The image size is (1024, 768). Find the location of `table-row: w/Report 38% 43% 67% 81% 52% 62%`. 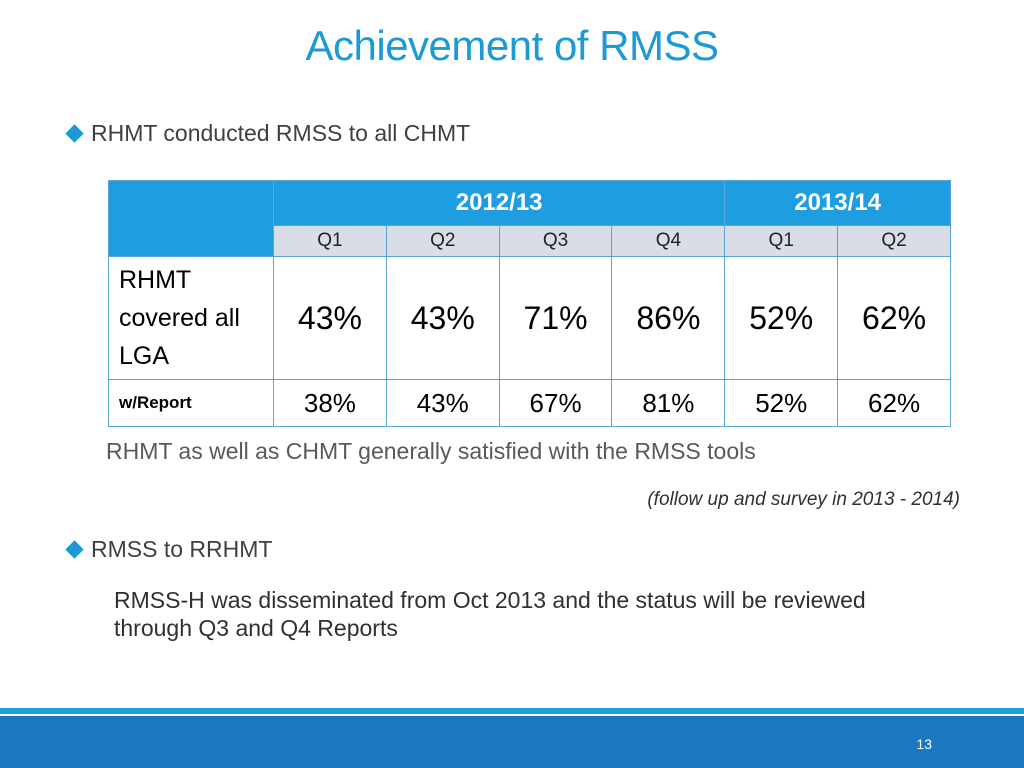

table-row: w/Report 38% 43% 67% 81% 52% 62% is located at coordinates (529, 403).